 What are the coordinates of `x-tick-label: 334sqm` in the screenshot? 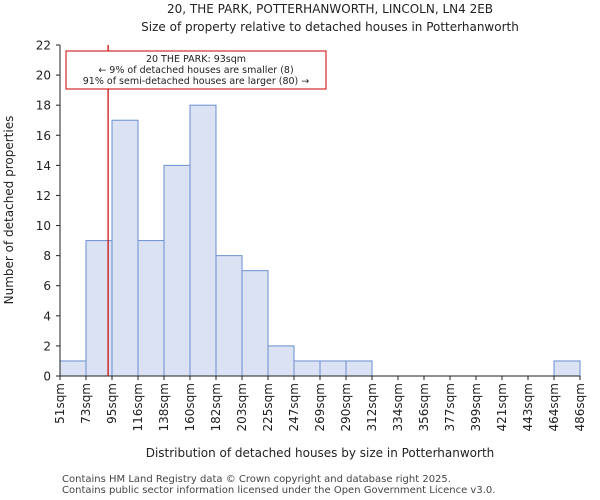 It's located at (398, 407).